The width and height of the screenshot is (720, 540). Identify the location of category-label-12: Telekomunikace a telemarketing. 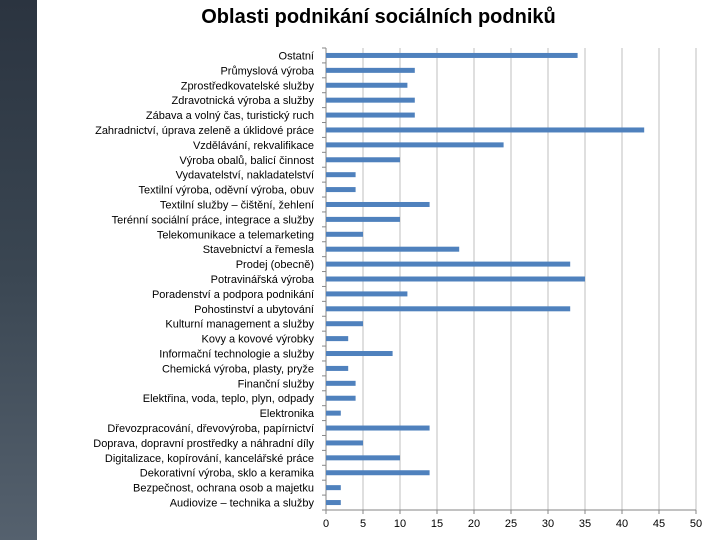
(235, 235).